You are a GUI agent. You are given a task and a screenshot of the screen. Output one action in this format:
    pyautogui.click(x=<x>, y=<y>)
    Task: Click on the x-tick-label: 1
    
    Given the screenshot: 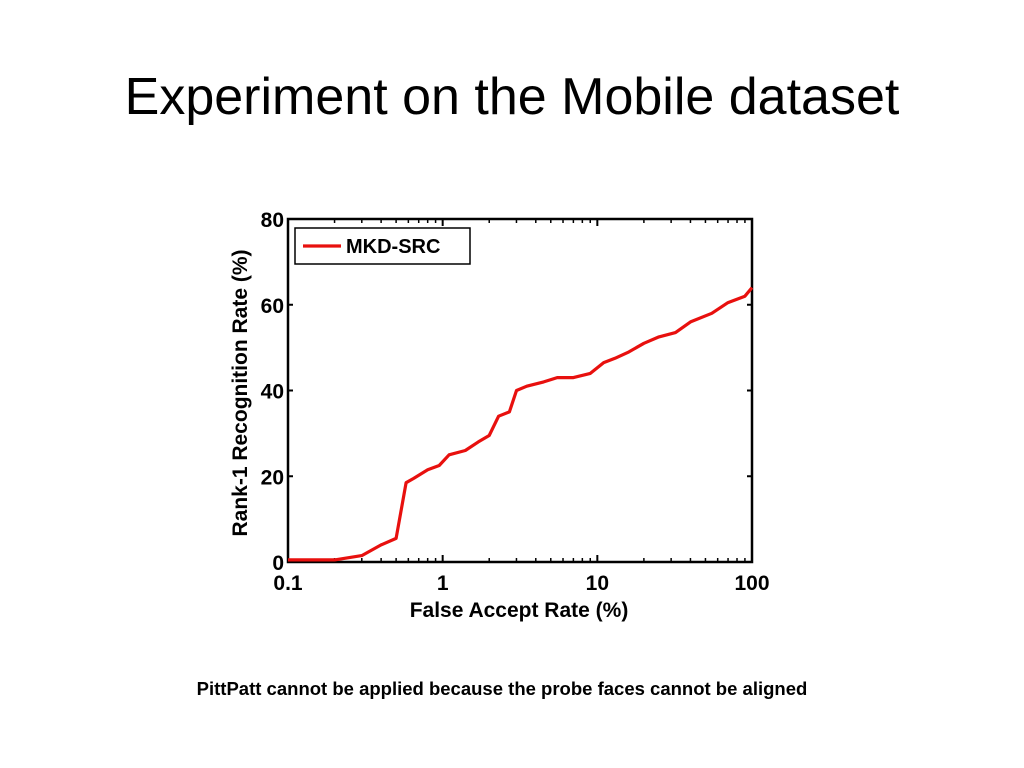 What is the action you would take?
    pyautogui.click(x=443, y=583)
    